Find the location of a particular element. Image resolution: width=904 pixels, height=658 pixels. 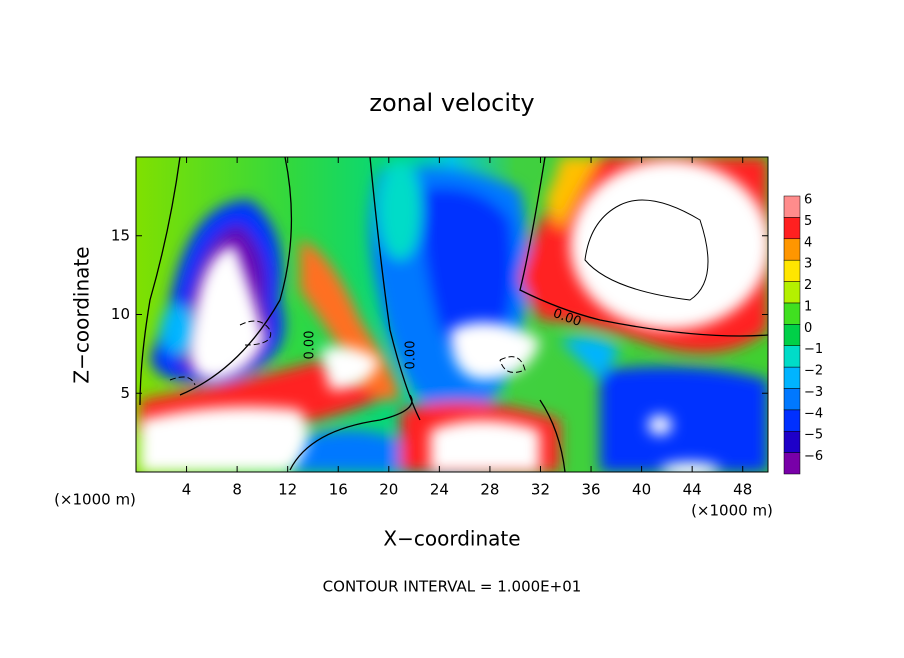

x-tick-label: 28 is located at coordinates (489, 490).